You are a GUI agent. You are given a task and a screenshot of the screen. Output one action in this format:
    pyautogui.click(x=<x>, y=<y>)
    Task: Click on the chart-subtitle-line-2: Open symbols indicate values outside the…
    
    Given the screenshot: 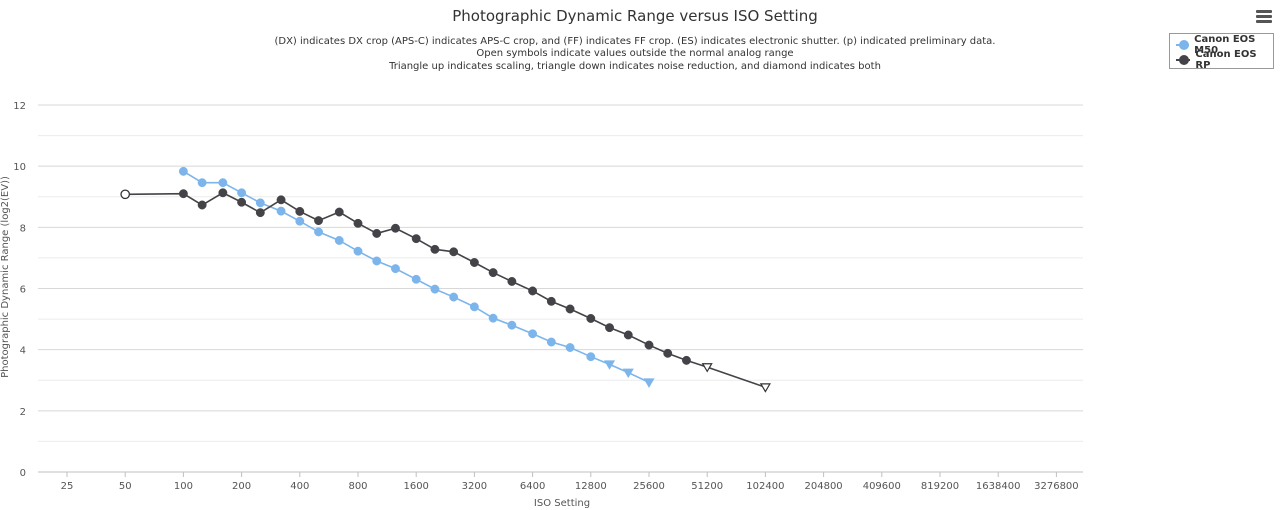 What is the action you would take?
    pyautogui.click(x=634, y=53)
    